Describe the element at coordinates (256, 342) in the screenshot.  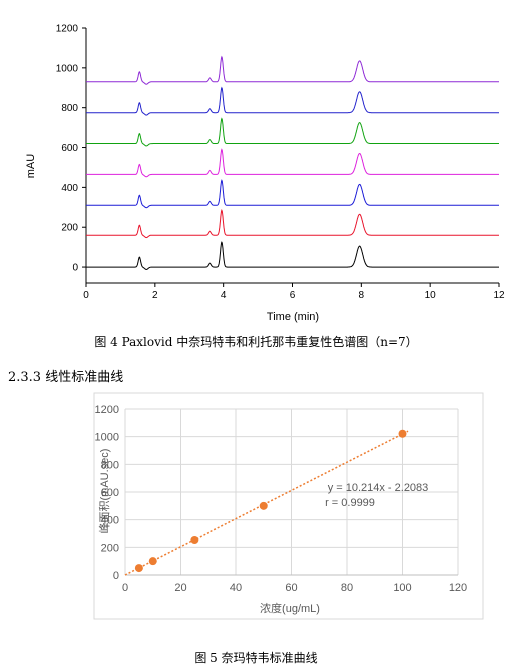
I see `figure-4-caption: 图 4 Paxlovid 中奈玛特韦和利托那韦重复性色谱图（n=7）` at that location.